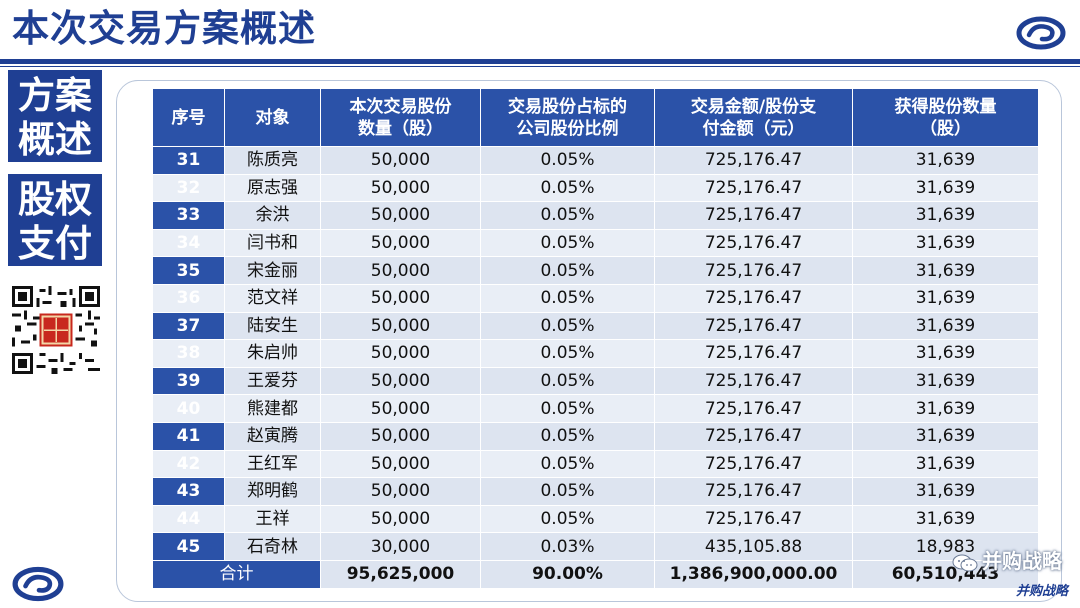 This screenshot has height=608, width=1080. I want to click on table-row: 37 陆安生 50,000 0.05% 725,176.47 31,639, so click(595, 326).